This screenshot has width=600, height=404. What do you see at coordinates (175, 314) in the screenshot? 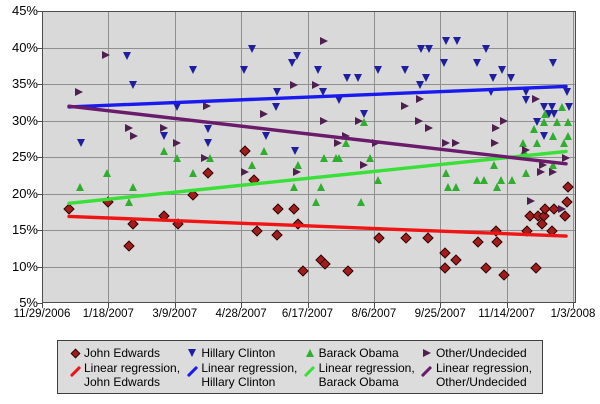
I see `x-axis-label: 3/9/2007` at bounding box center [175, 314].